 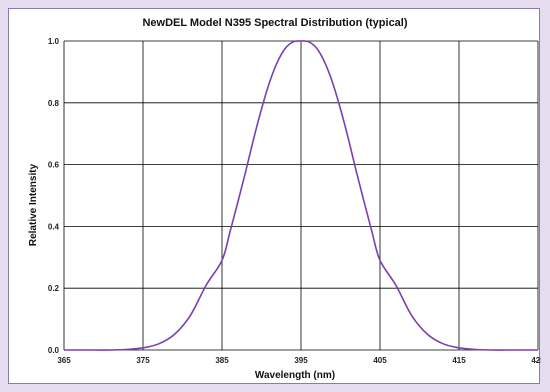 I want to click on y-tick-label: 0.8, so click(x=54, y=103).